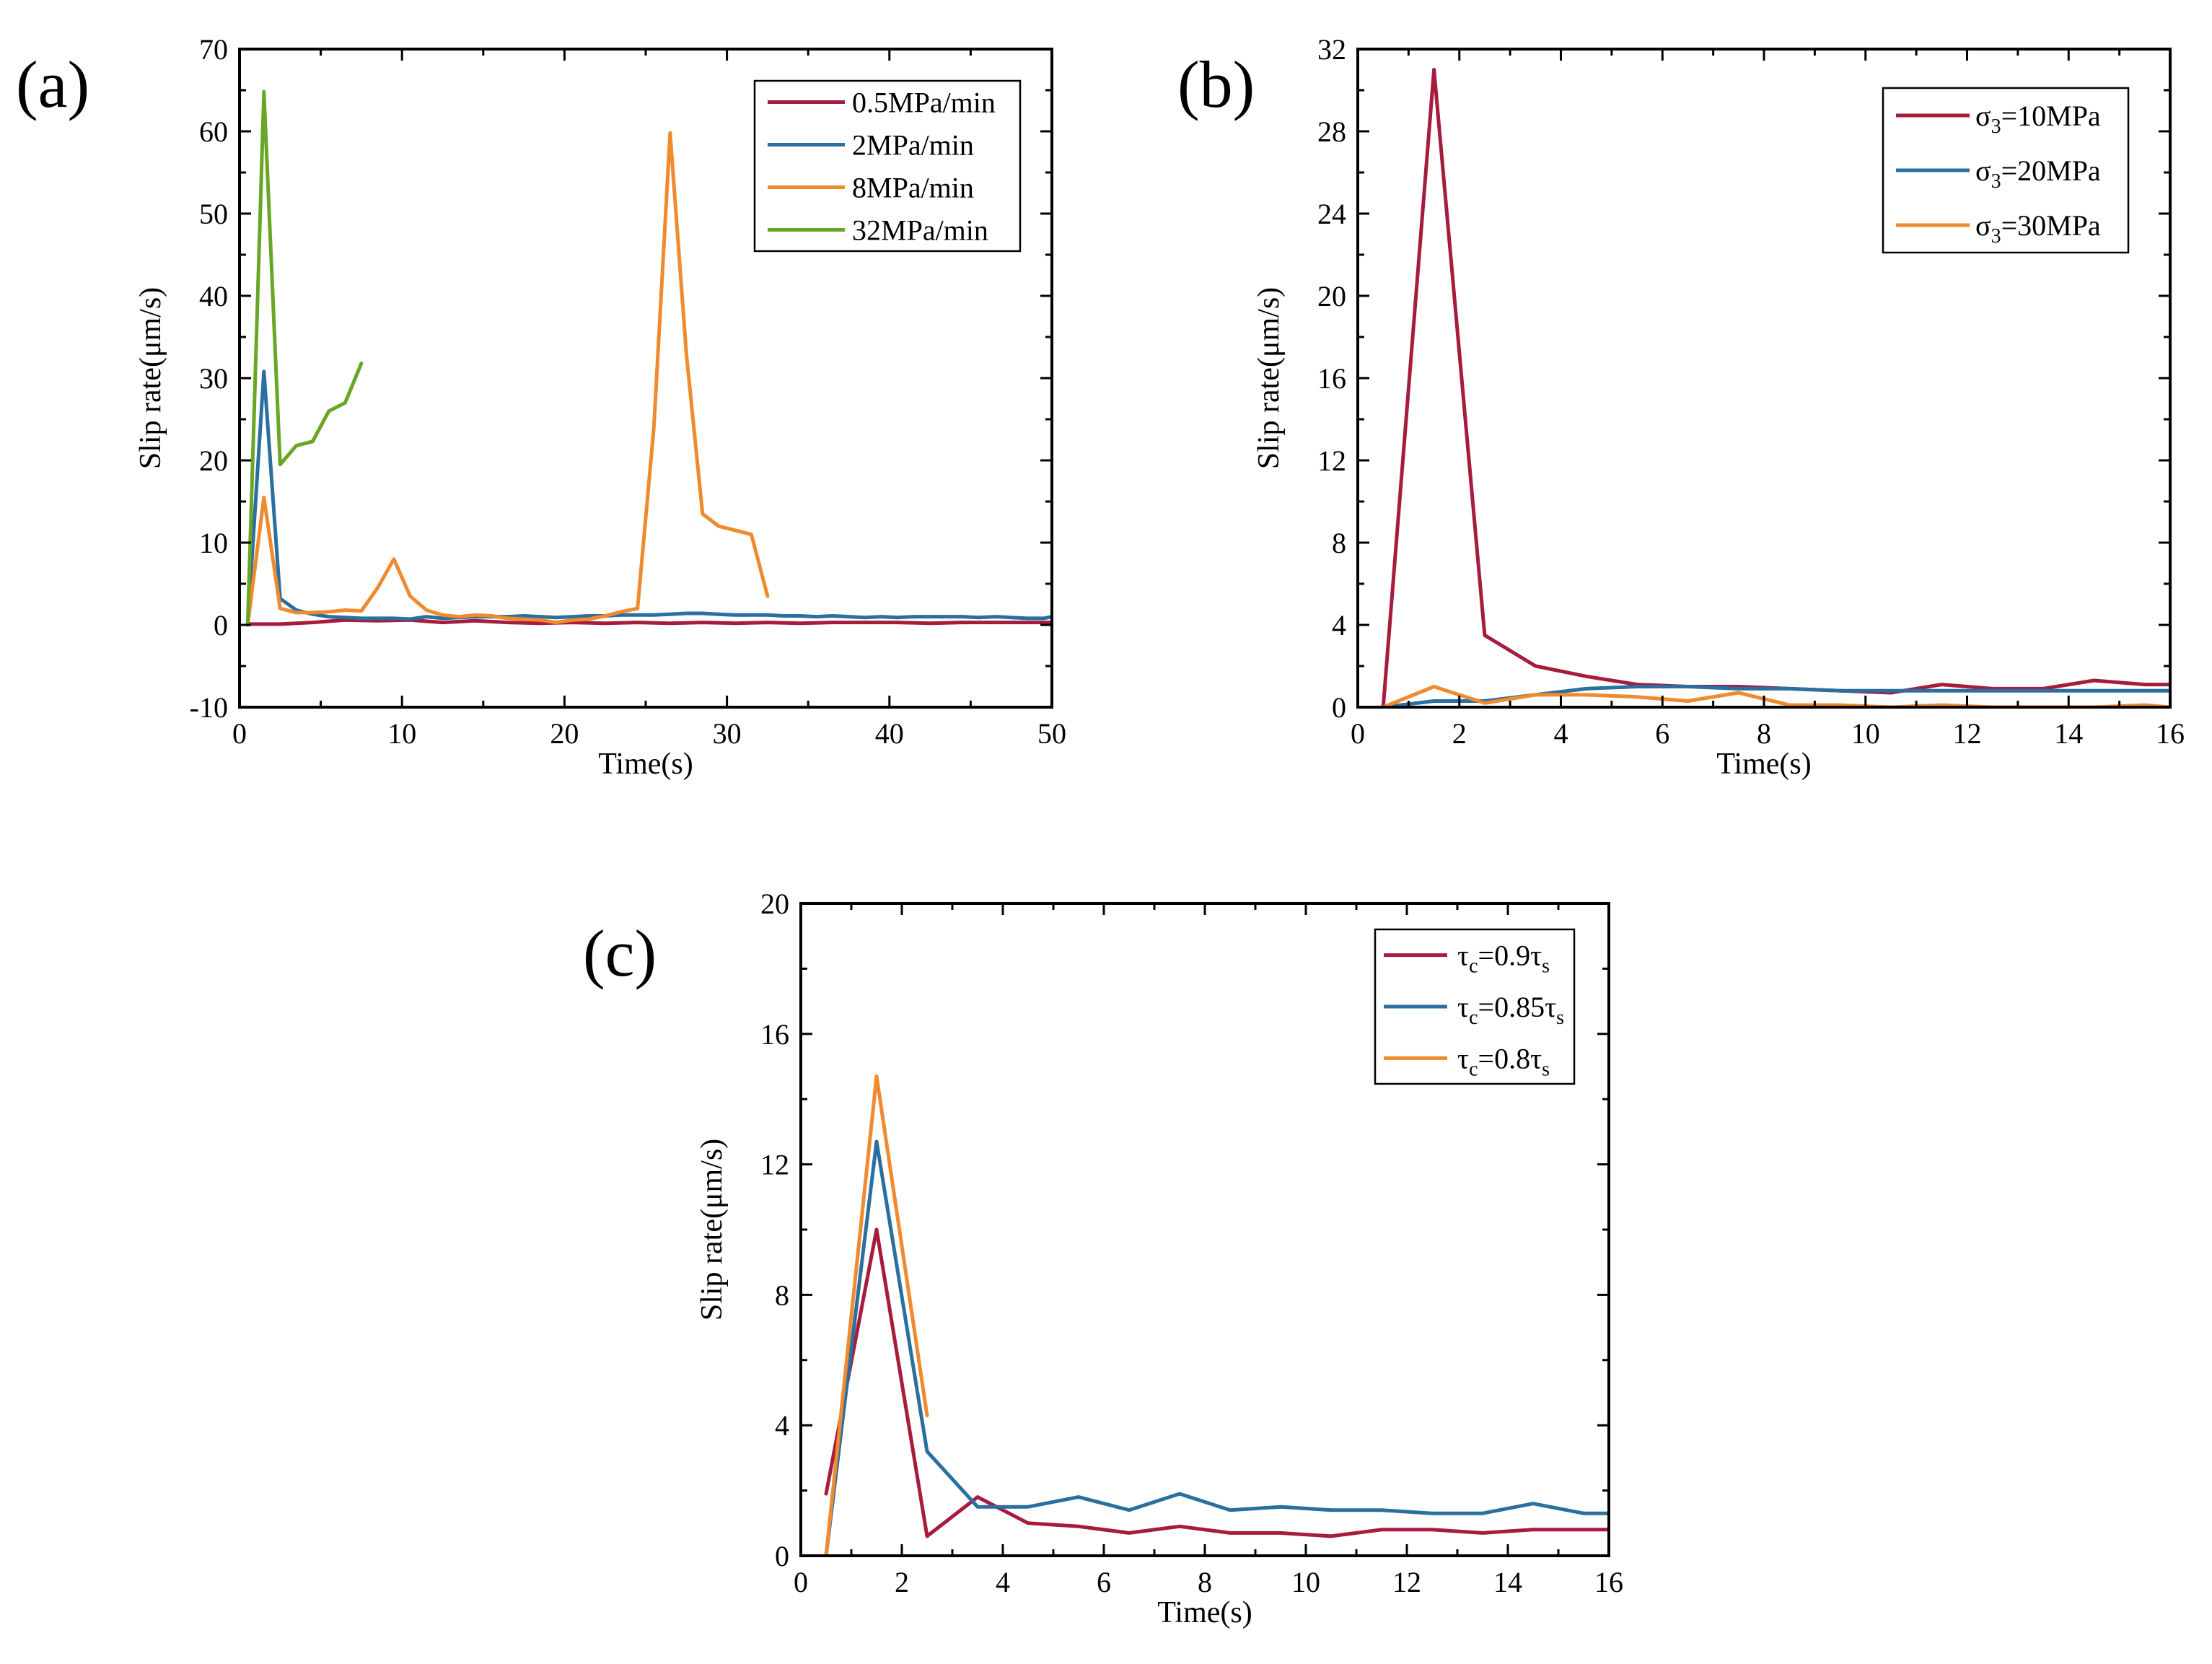  I want to click on x-tick-label: 50, so click(1051, 733).